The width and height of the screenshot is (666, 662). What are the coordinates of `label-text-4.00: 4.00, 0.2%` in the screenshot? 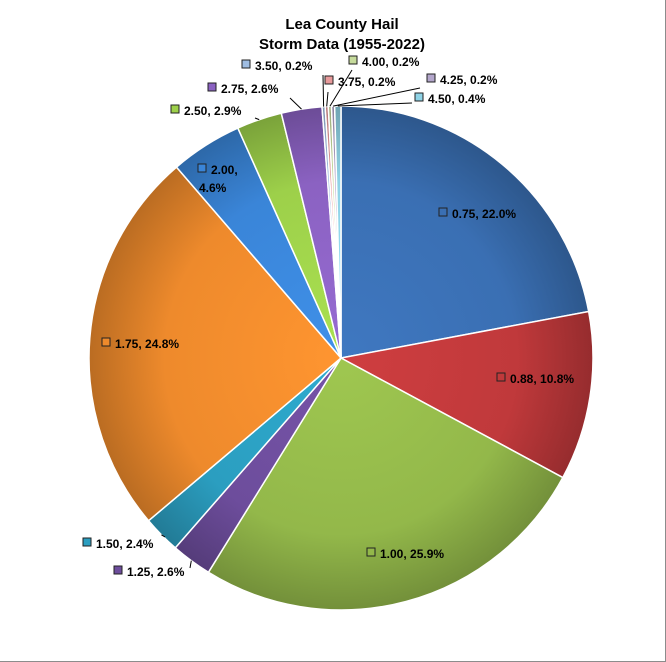 It's located at (391, 62).